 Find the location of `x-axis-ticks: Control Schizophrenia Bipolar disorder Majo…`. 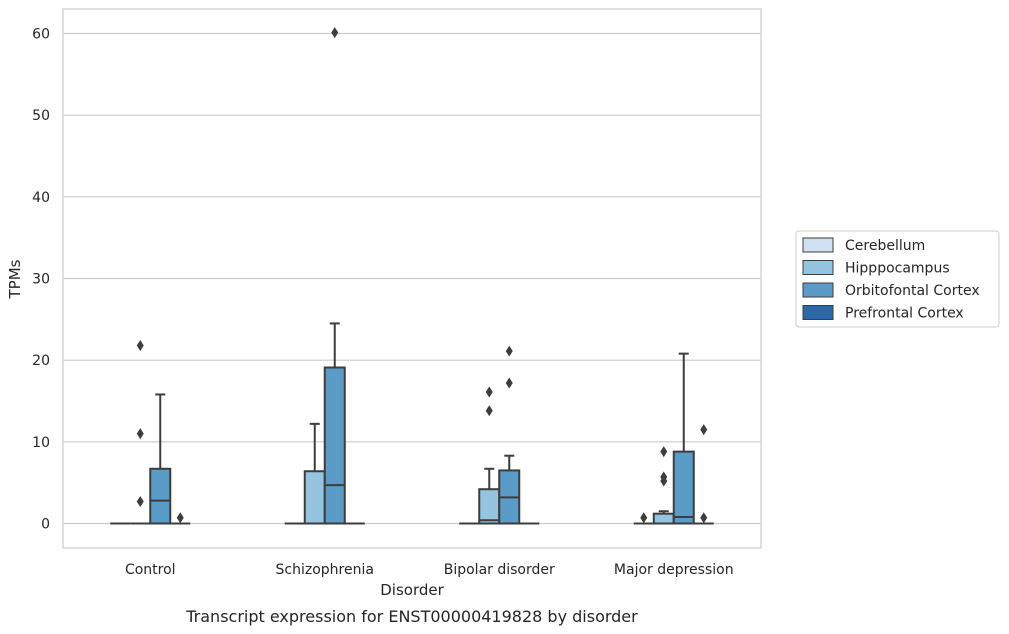

x-axis-ticks: Control Schizophrenia Bipolar disorder Majo… is located at coordinates (429, 570).